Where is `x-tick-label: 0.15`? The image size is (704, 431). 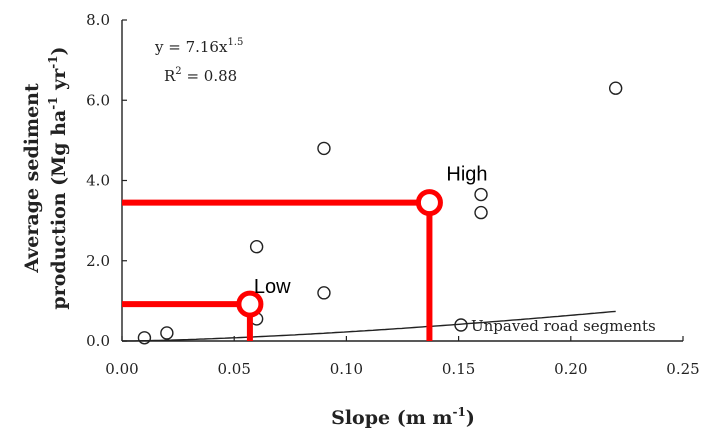 x-tick-label: 0.15 is located at coordinates (458, 369).